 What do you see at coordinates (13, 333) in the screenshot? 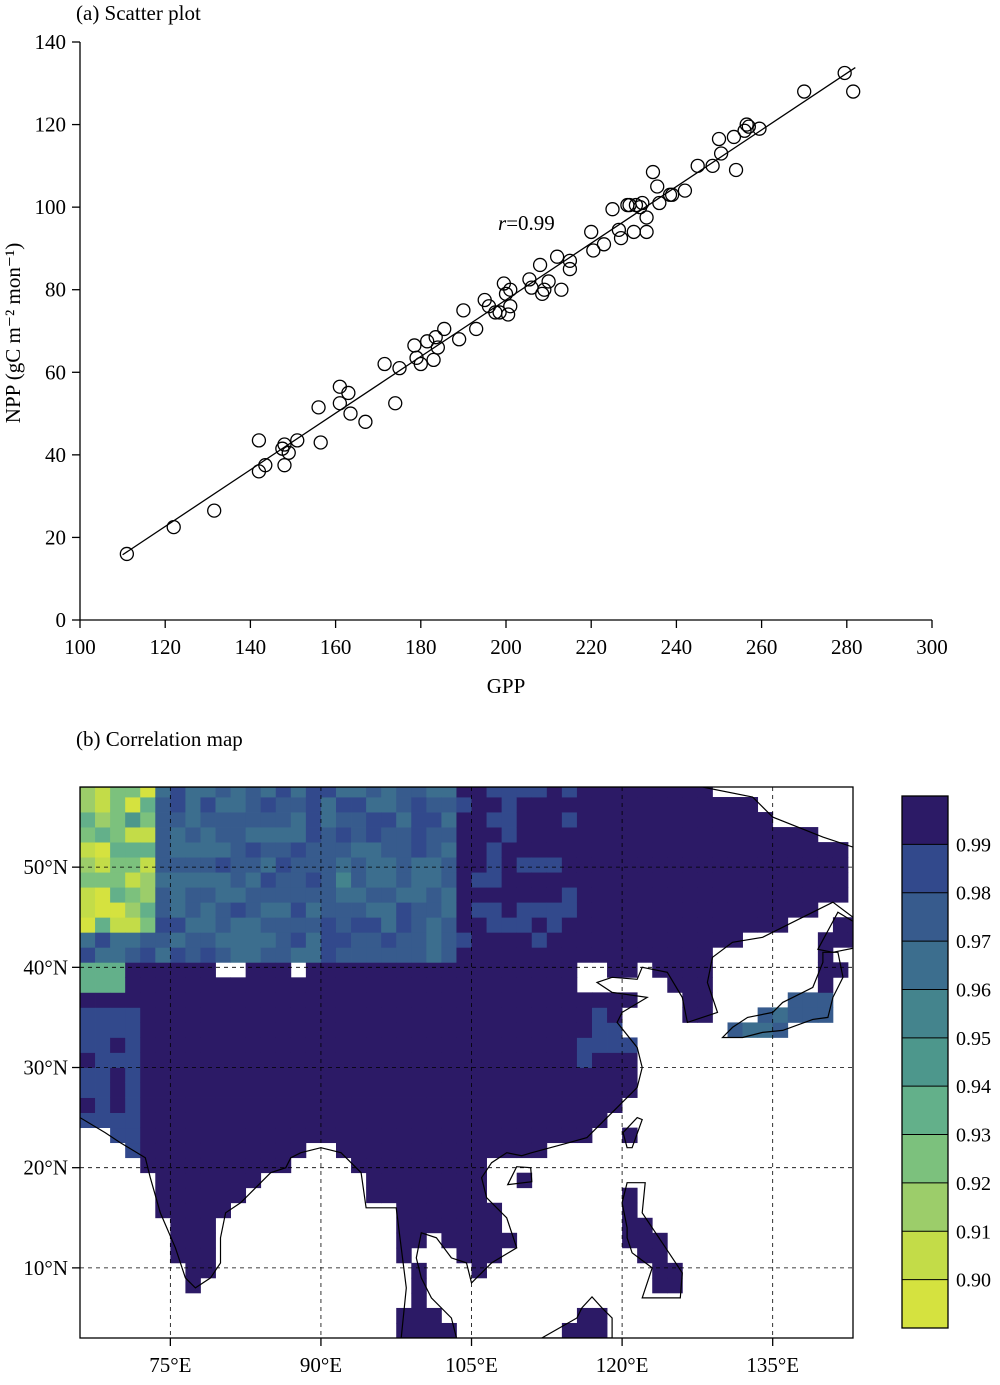
I see `y-axis-title: NPP (gC m⁻² mon⁻¹)` at bounding box center [13, 333].